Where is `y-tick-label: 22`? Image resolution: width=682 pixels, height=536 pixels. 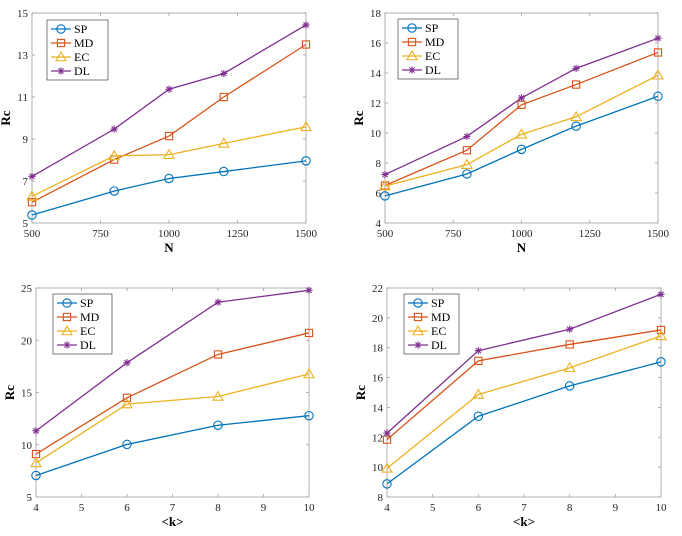
y-tick-label: 22 is located at coordinates (377, 289).